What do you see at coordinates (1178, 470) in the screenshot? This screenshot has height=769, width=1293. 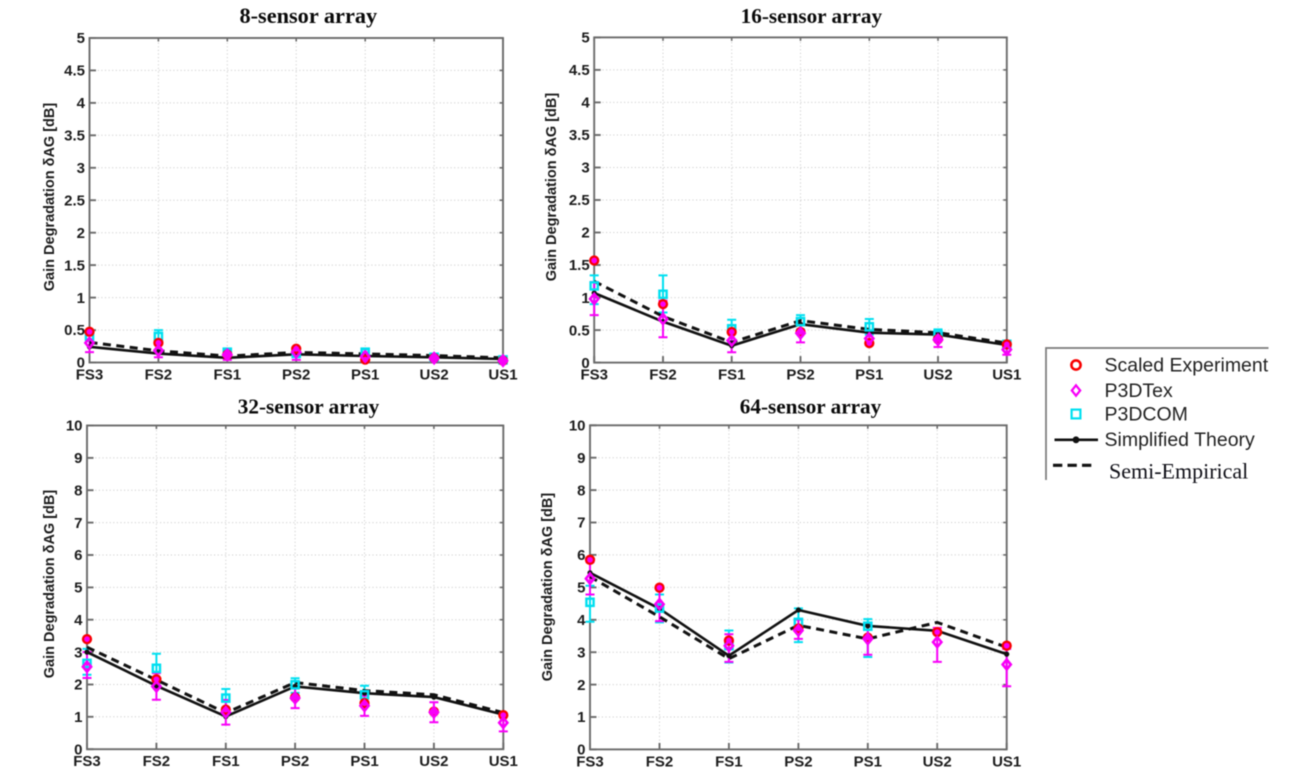 I see `svg-text: Semi-Empirical` at bounding box center [1178, 470].